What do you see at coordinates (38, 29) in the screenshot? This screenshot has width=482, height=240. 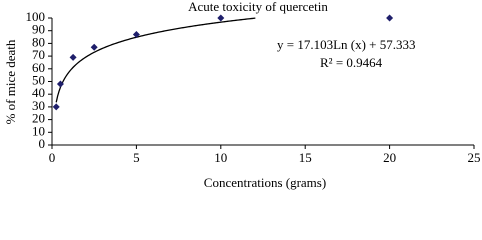 I see `y-tick-label: 90` at bounding box center [38, 29].